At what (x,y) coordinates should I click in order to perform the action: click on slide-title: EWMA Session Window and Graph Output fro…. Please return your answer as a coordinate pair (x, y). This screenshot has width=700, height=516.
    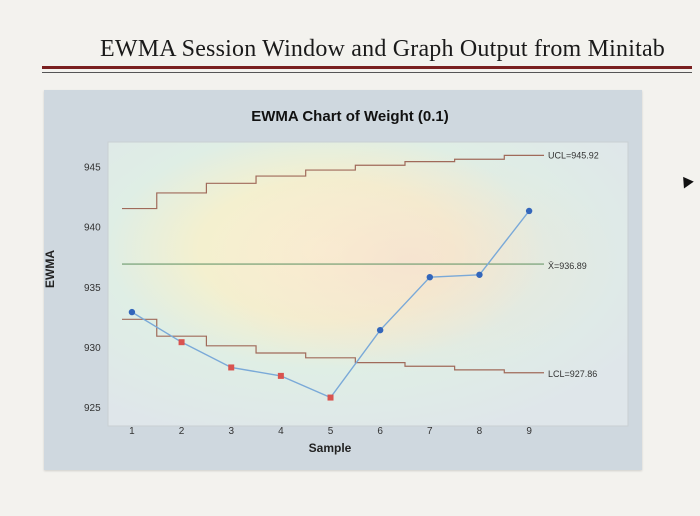
    Looking at the image, I should click on (383, 49).